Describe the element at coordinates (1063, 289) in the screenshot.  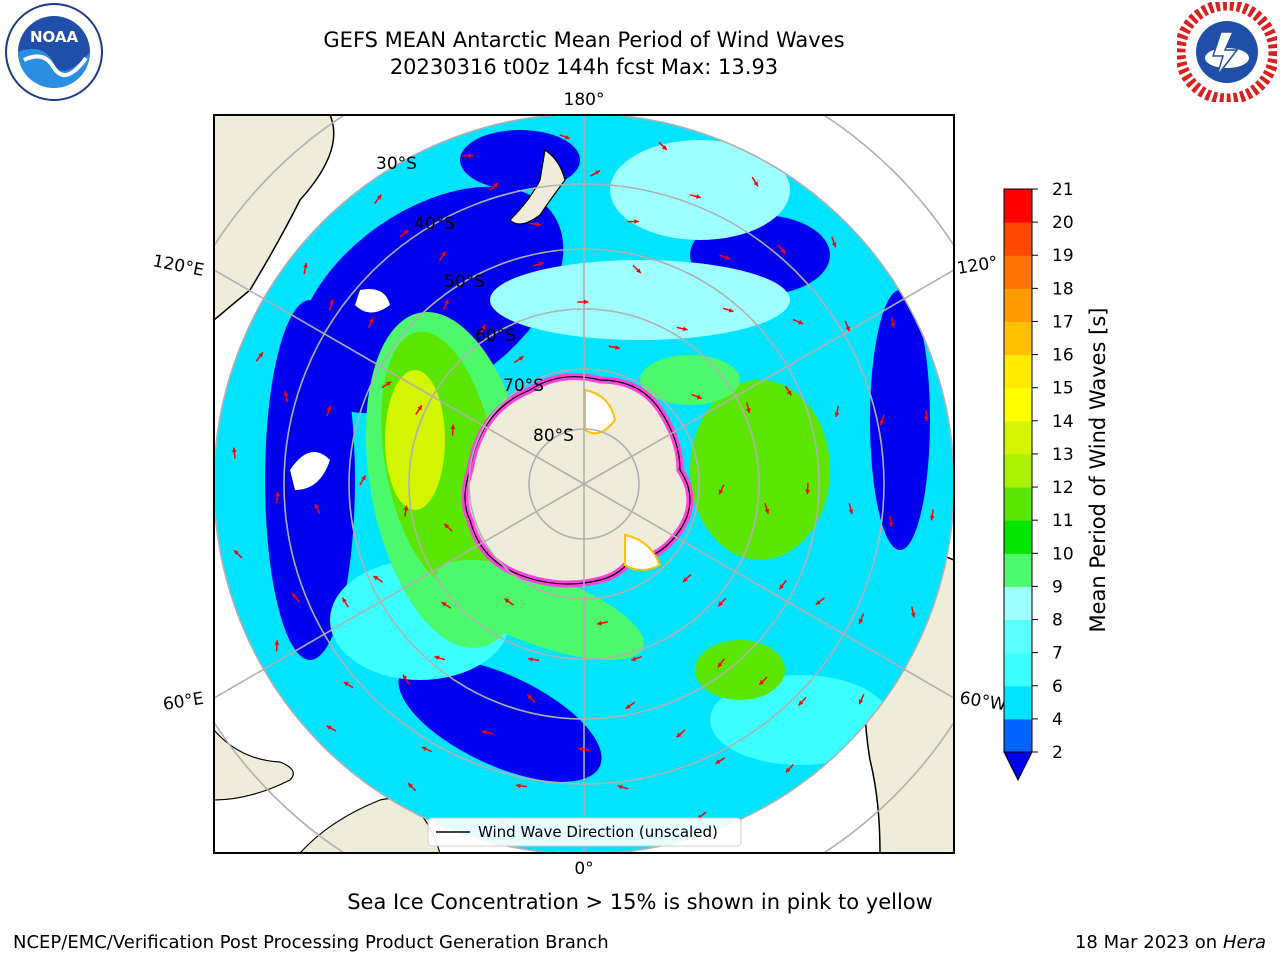
I see `colorbar-tick-label: 18` at that location.